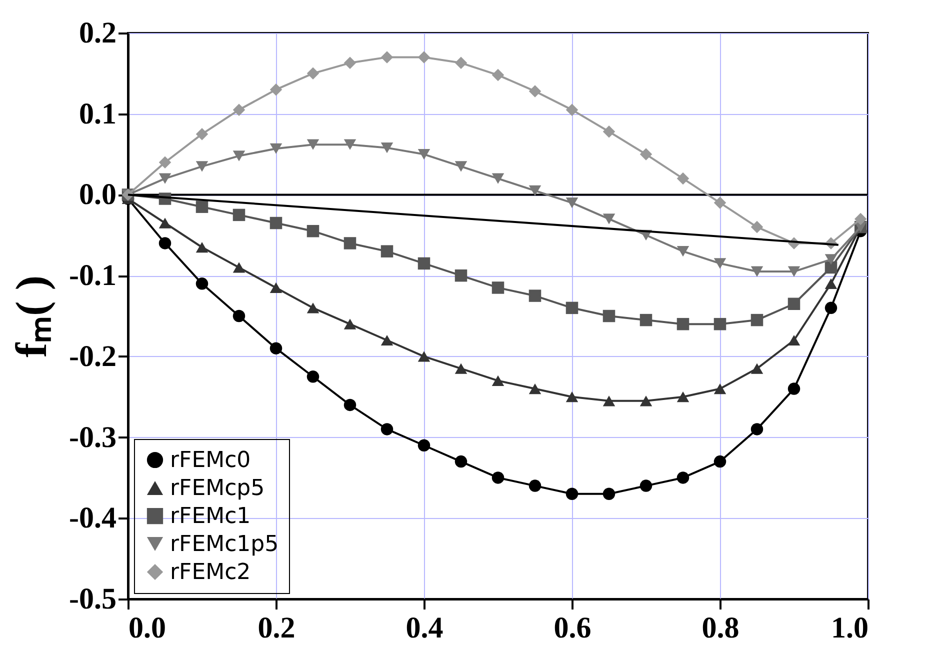  What do you see at coordinates (573, 628) in the screenshot?
I see `x-tick-label: 0.6` at bounding box center [573, 628].